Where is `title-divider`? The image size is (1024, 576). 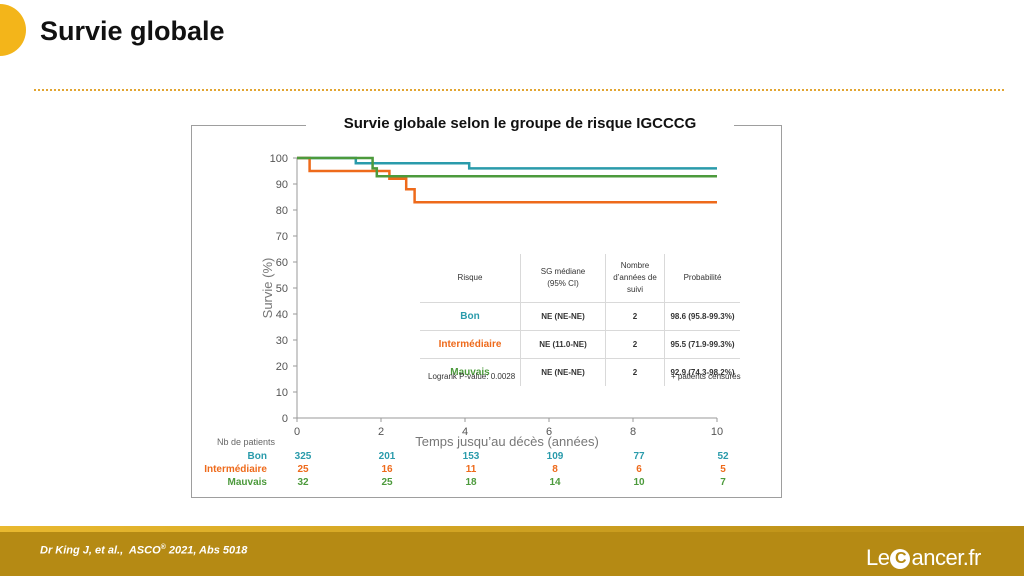
title-divider is located at coordinates (519, 90).